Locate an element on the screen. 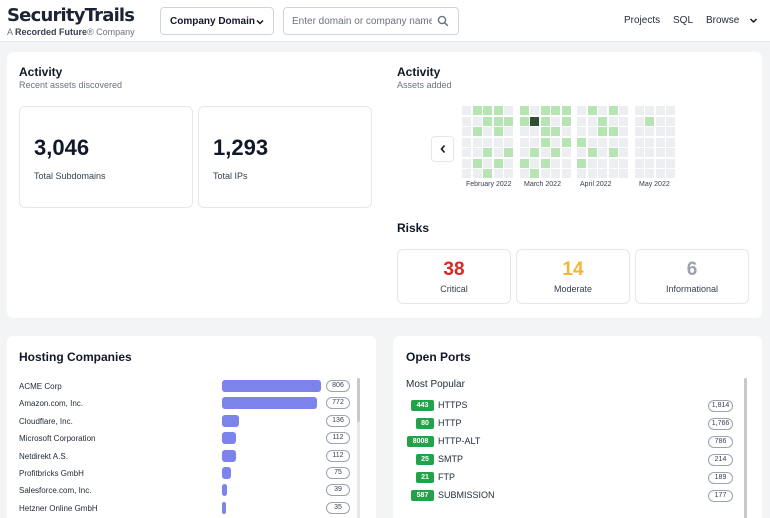  hosting-row: Netdirekt A.S. 112 is located at coordinates (189, 457).